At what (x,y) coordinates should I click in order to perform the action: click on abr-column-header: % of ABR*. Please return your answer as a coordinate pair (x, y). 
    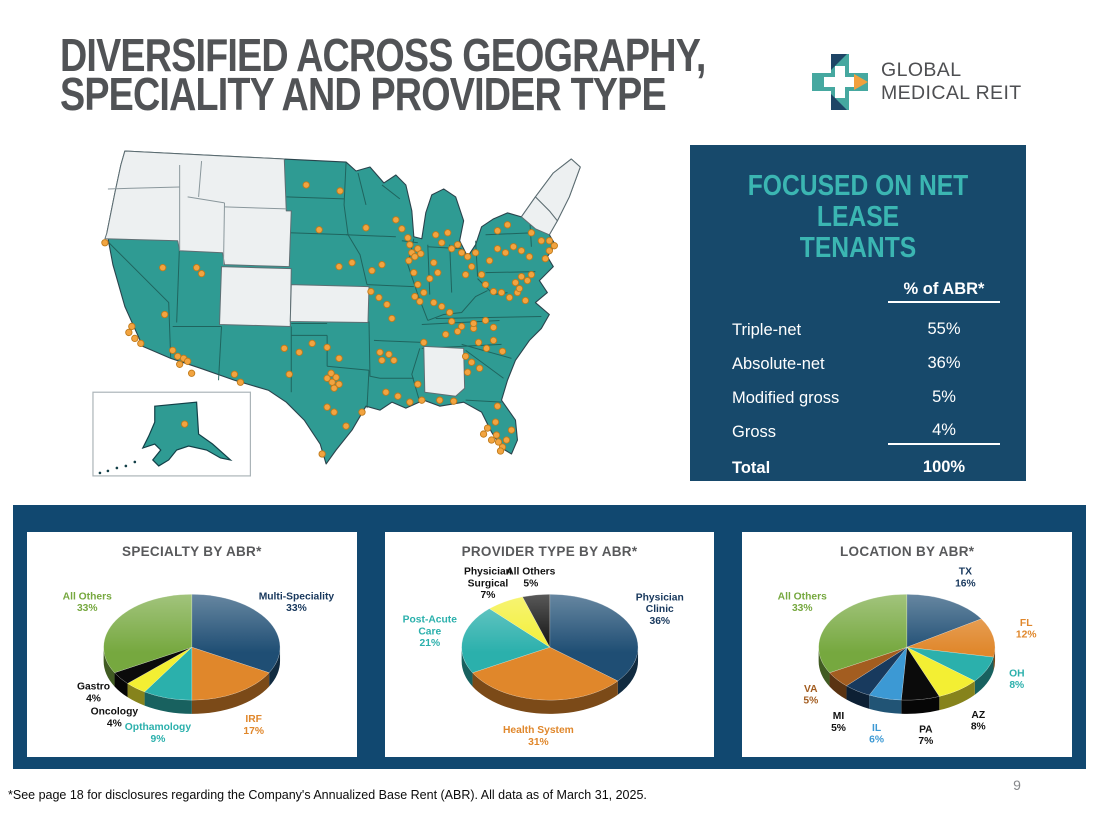
    Looking at the image, I should click on (944, 291).